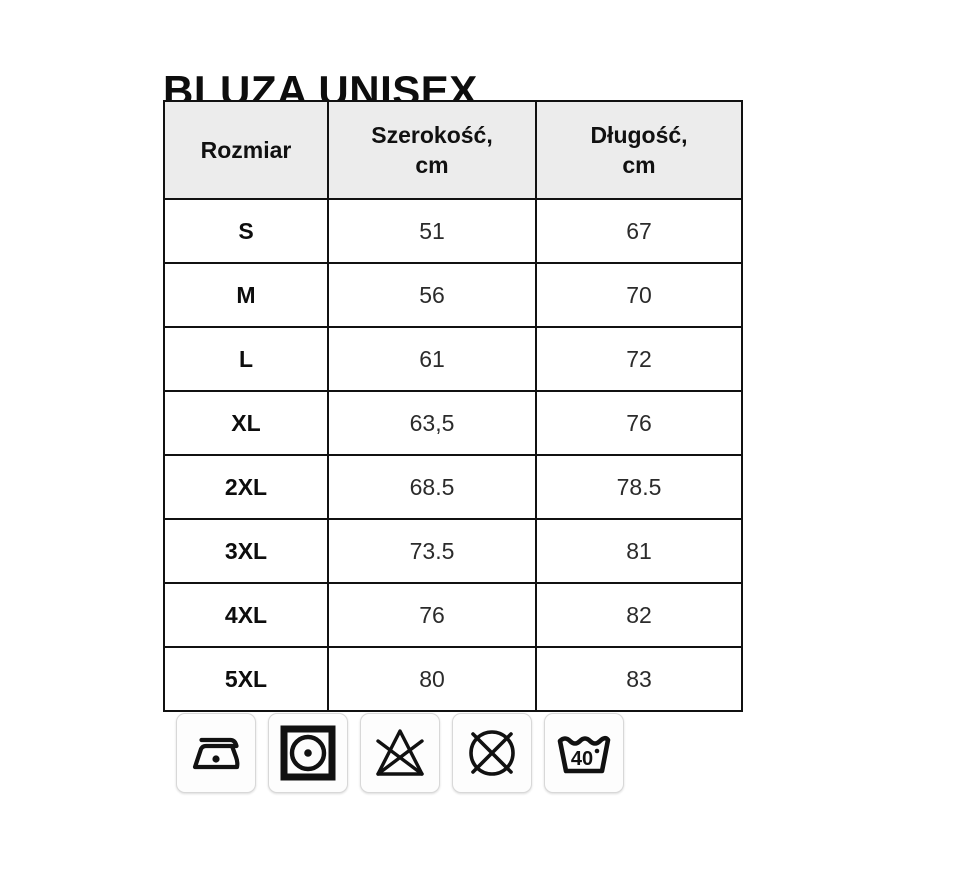  I want to click on cell-width: 63,5, so click(432, 423).